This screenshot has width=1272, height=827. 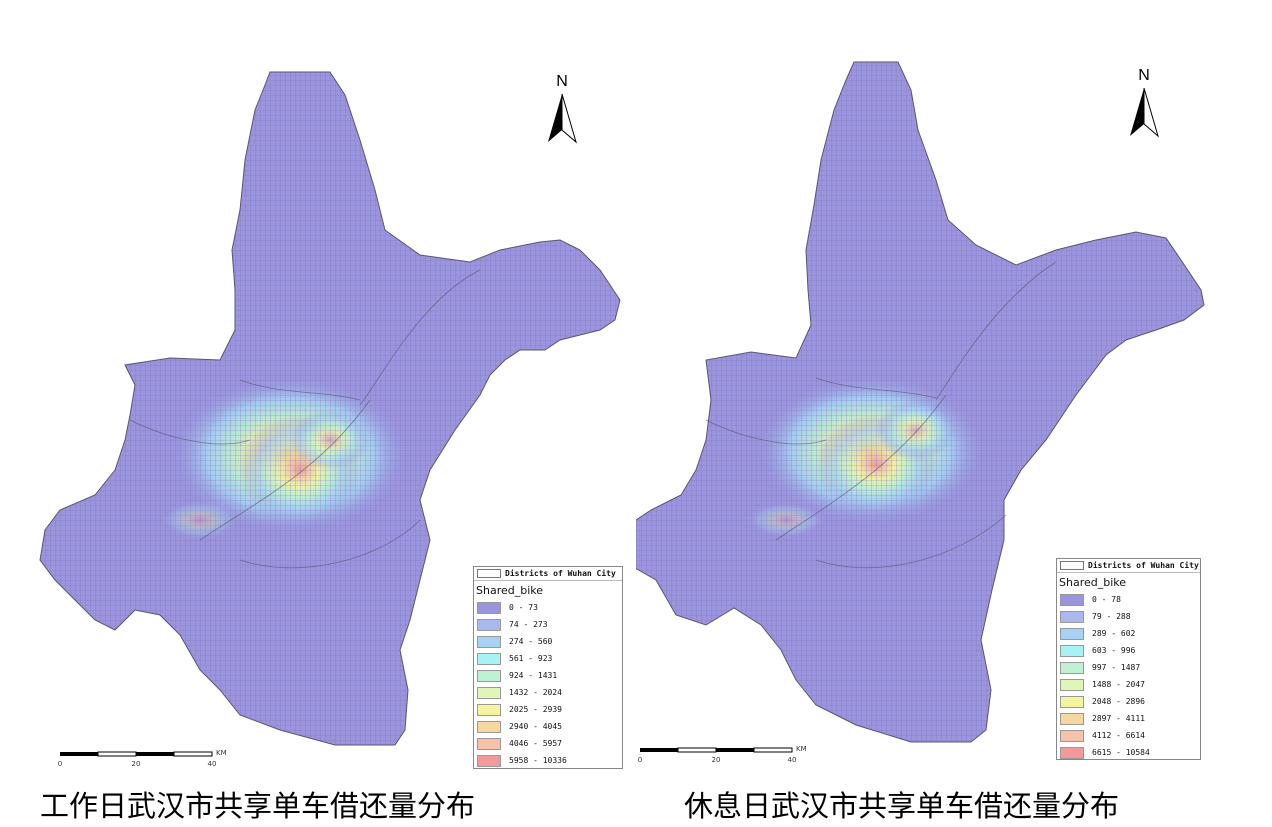 What do you see at coordinates (535, 743) in the screenshot?
I see `legend-label: 4046 - 5957` at bounding box center [535, 743].